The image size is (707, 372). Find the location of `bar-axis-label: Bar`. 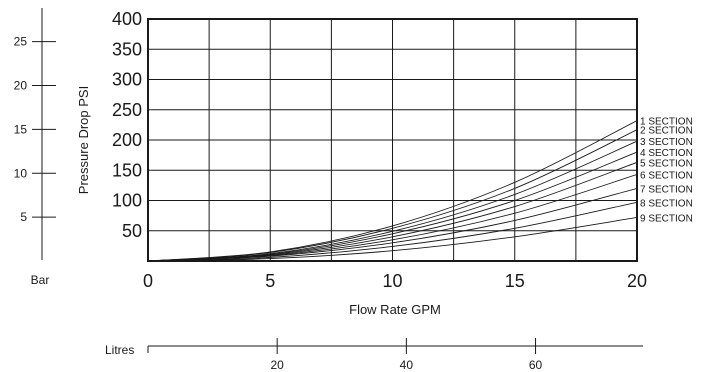

bar-axis-label: Bar is located at coordinates (40, 280).